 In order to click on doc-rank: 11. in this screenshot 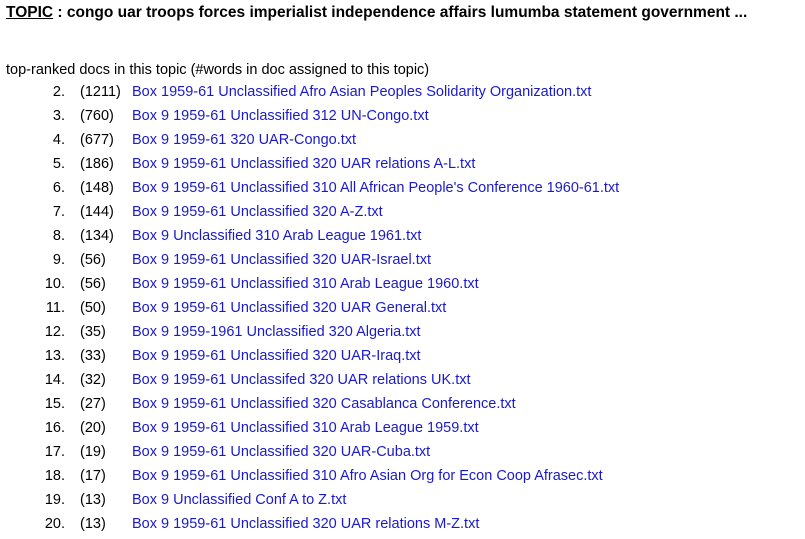, I will do `click(55, 308)`.